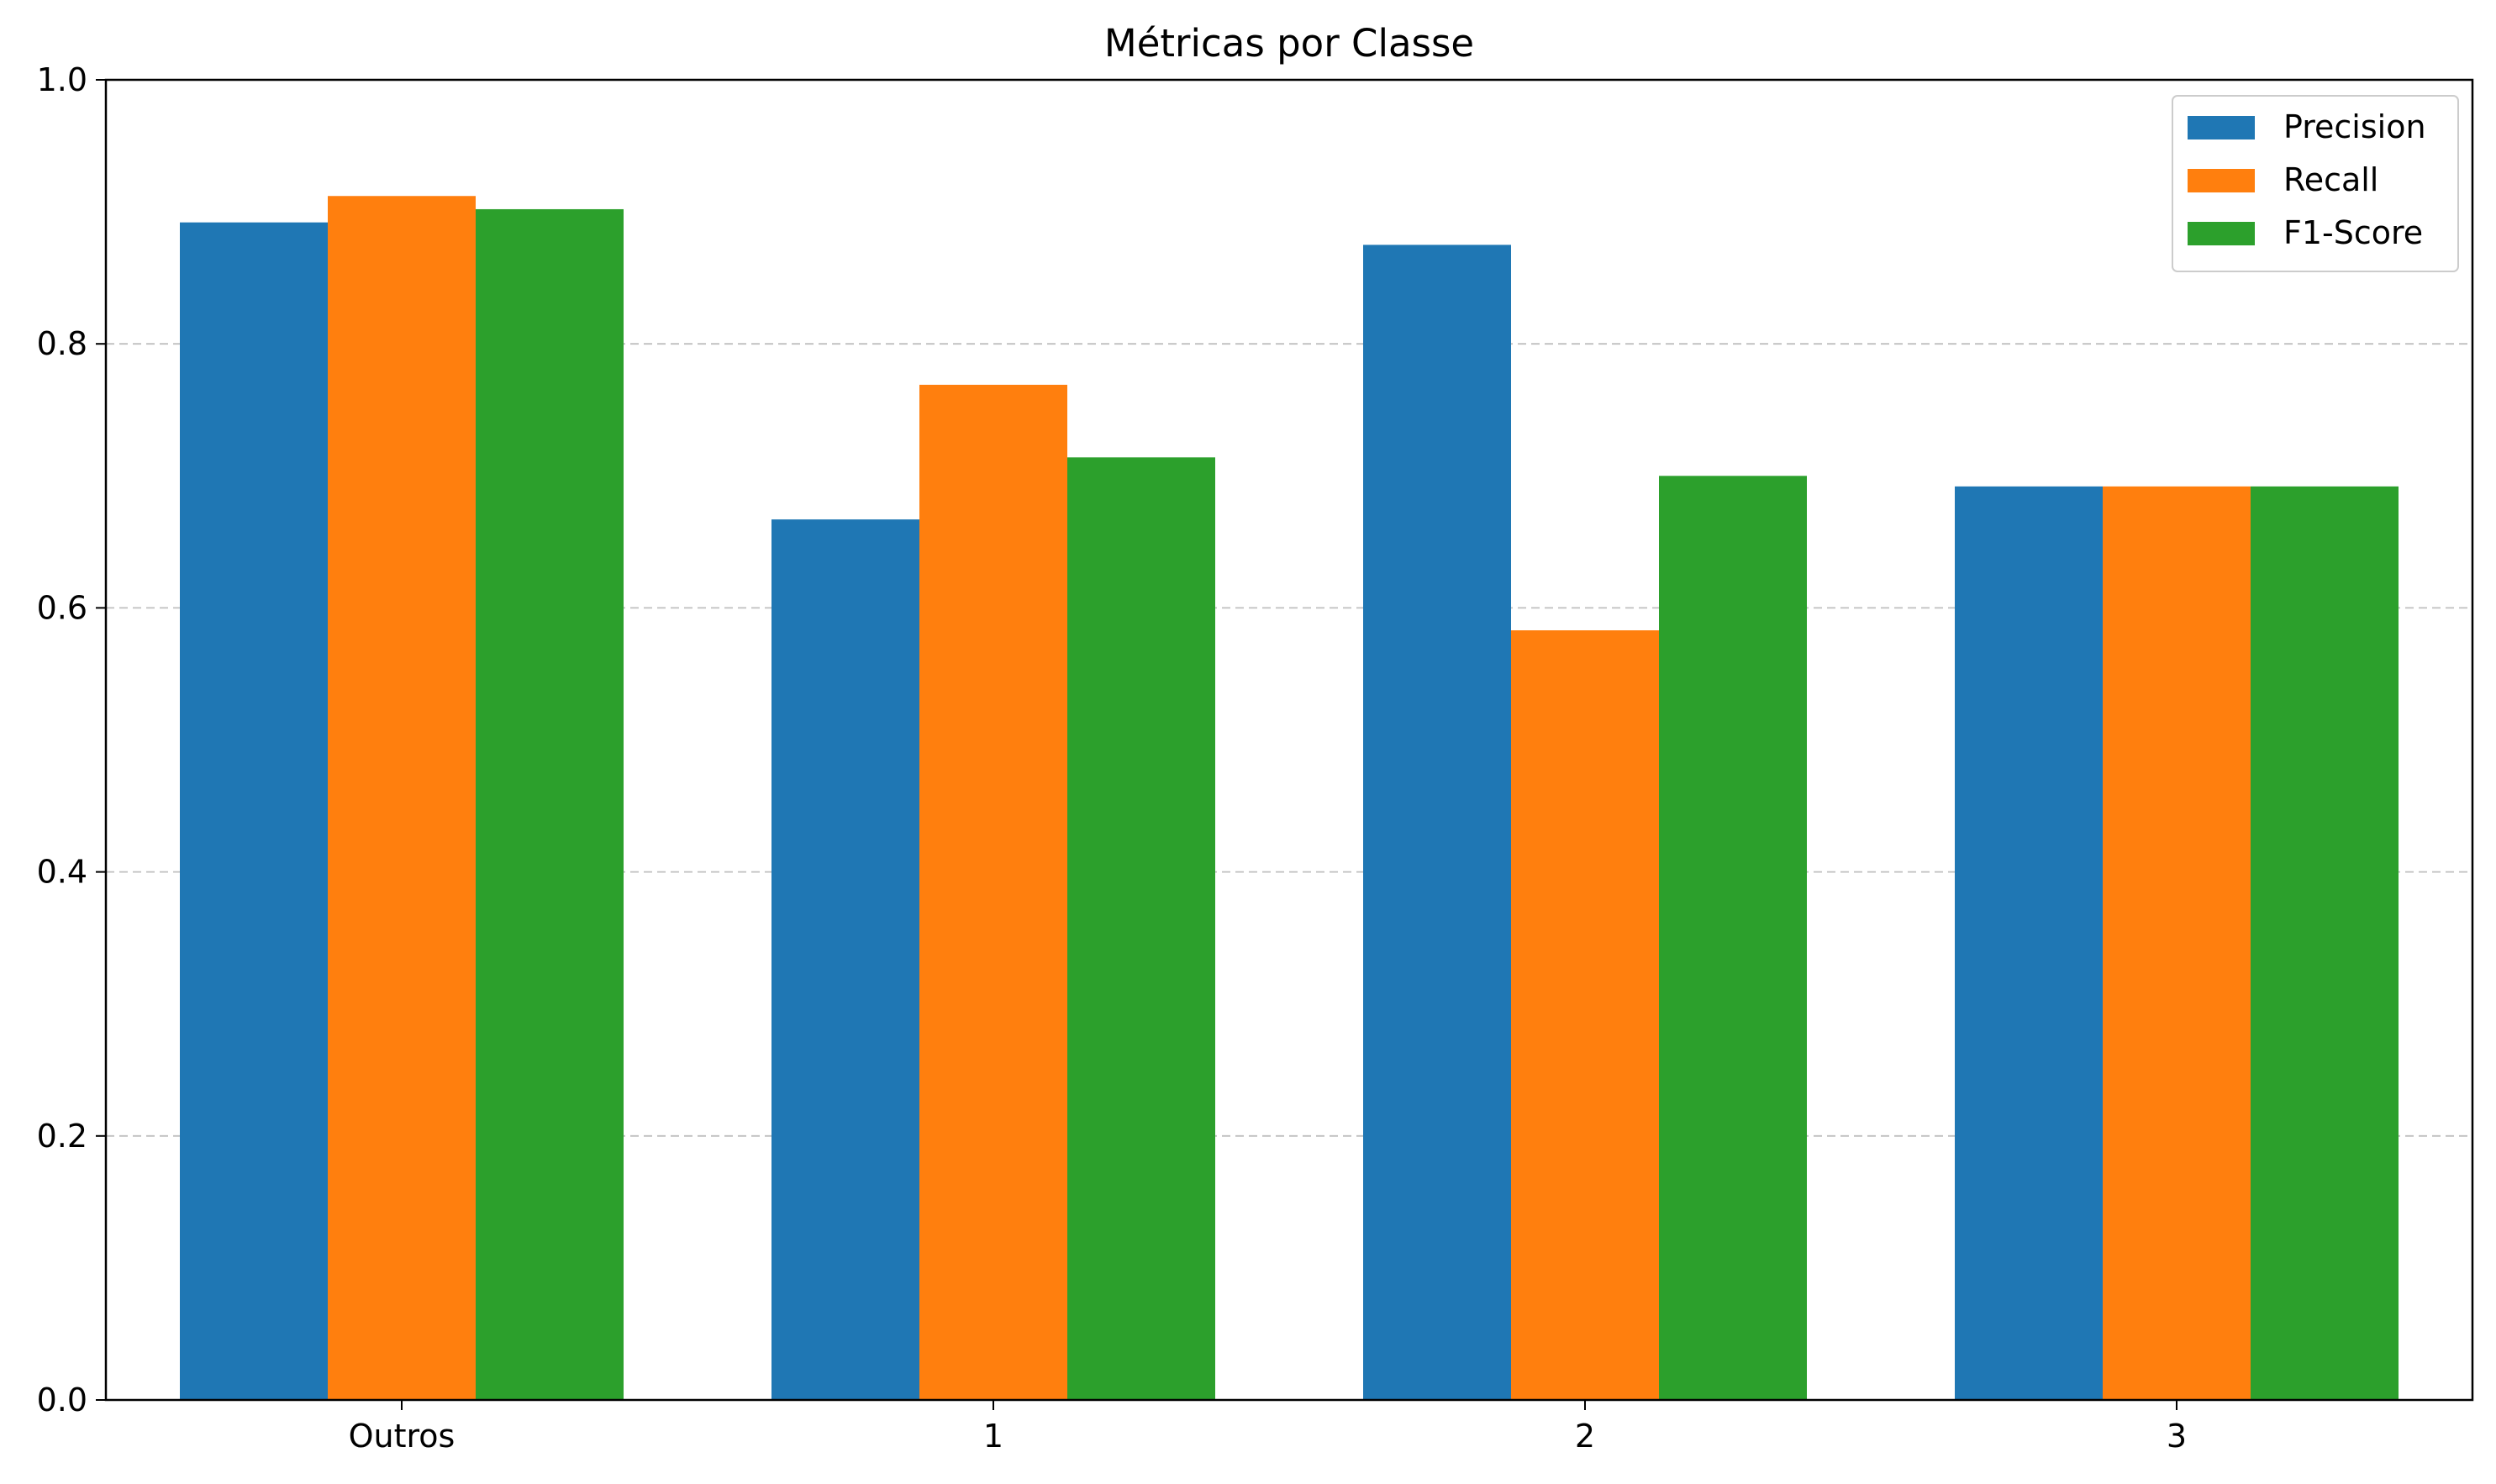  I want to click on x-tick-label: 3, so click(2177, 1437).